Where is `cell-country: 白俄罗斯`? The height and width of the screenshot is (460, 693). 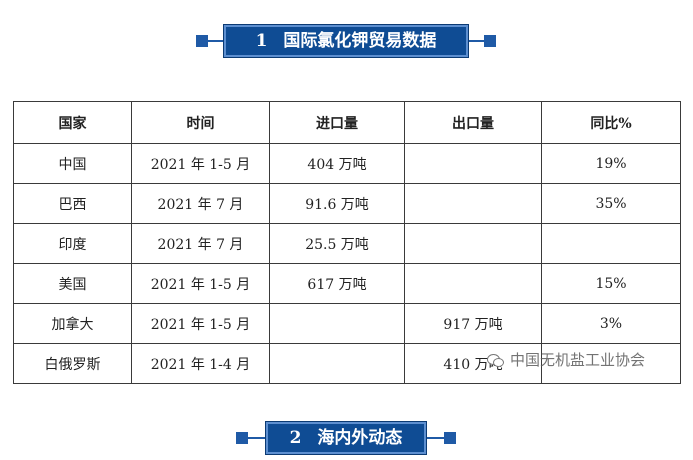 cell-country: 白俄罗斯 is located at coordinates (72, 363).